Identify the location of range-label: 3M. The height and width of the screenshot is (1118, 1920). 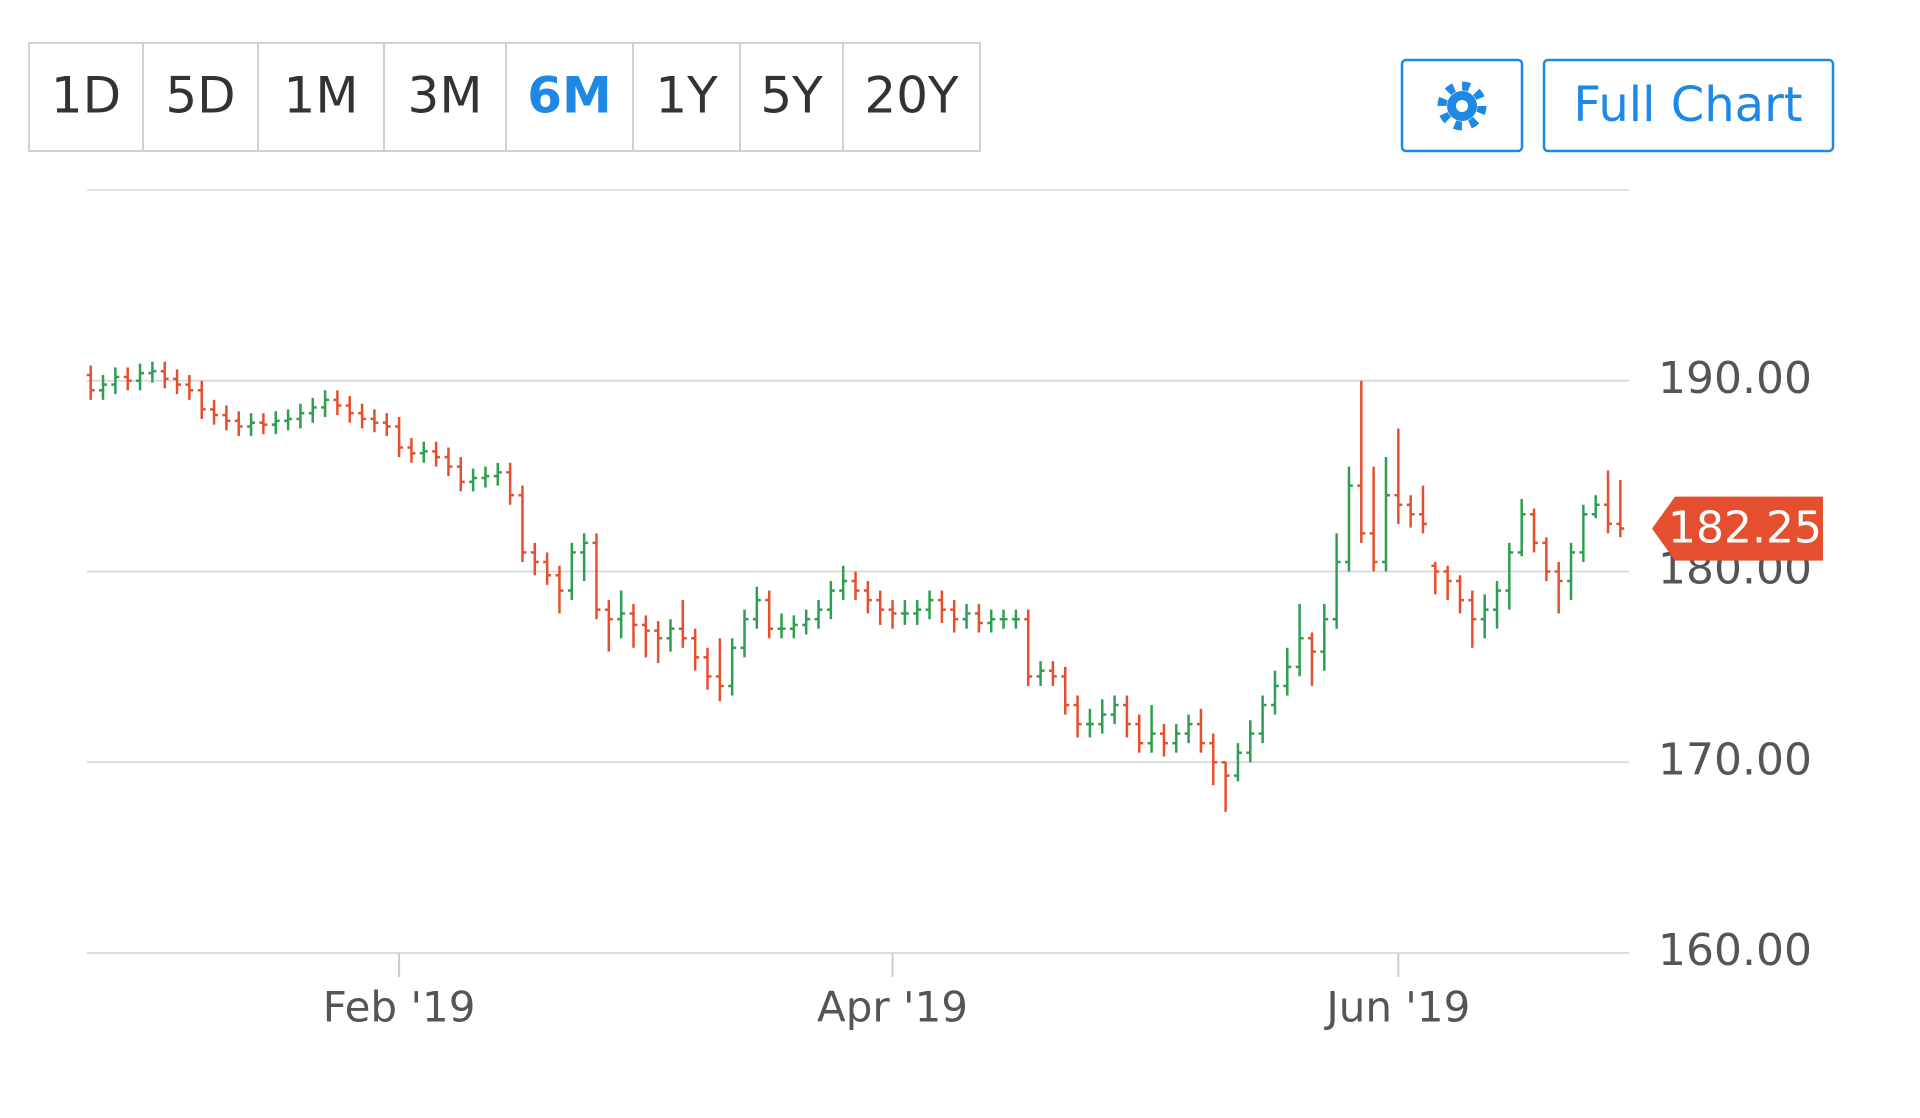
(445, 96).